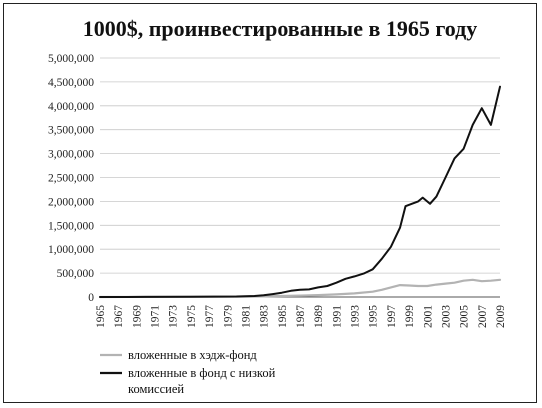 Image resolution: width=542 pixels, height=408 pixels. Describe the element at coordinates (91, 298) in the screenshot. I see `y-tick-label: 0` at that location.